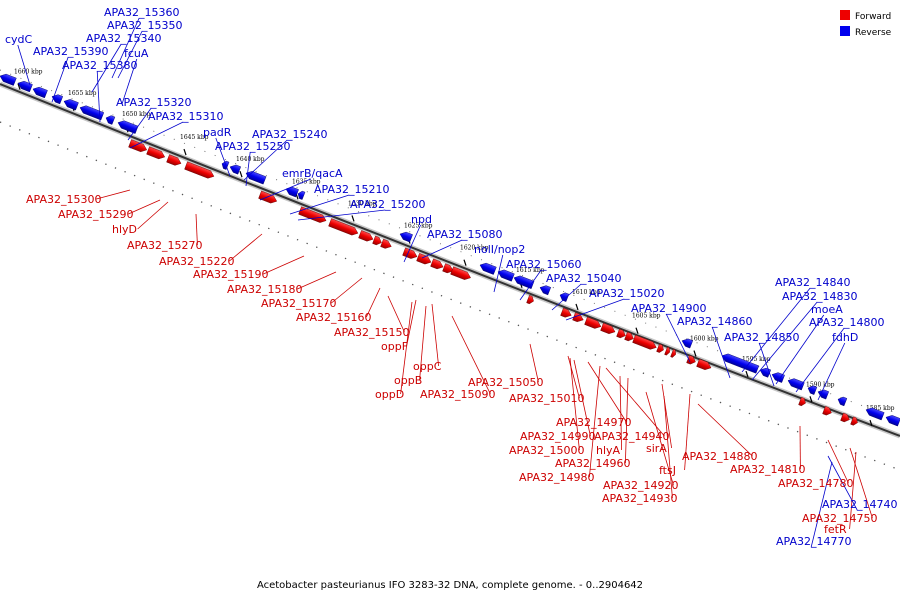  What do you see at coordinates (123, 38) in the screenshot?
I see `reverse-gene-label: APA32_15340` at bounding box center [123, 38].